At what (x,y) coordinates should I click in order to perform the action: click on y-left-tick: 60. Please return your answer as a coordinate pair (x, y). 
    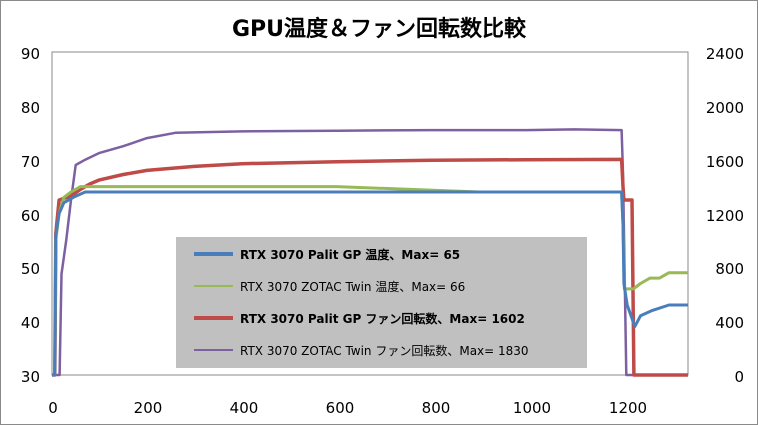
    Looking at the image, I should click on (30, 216).